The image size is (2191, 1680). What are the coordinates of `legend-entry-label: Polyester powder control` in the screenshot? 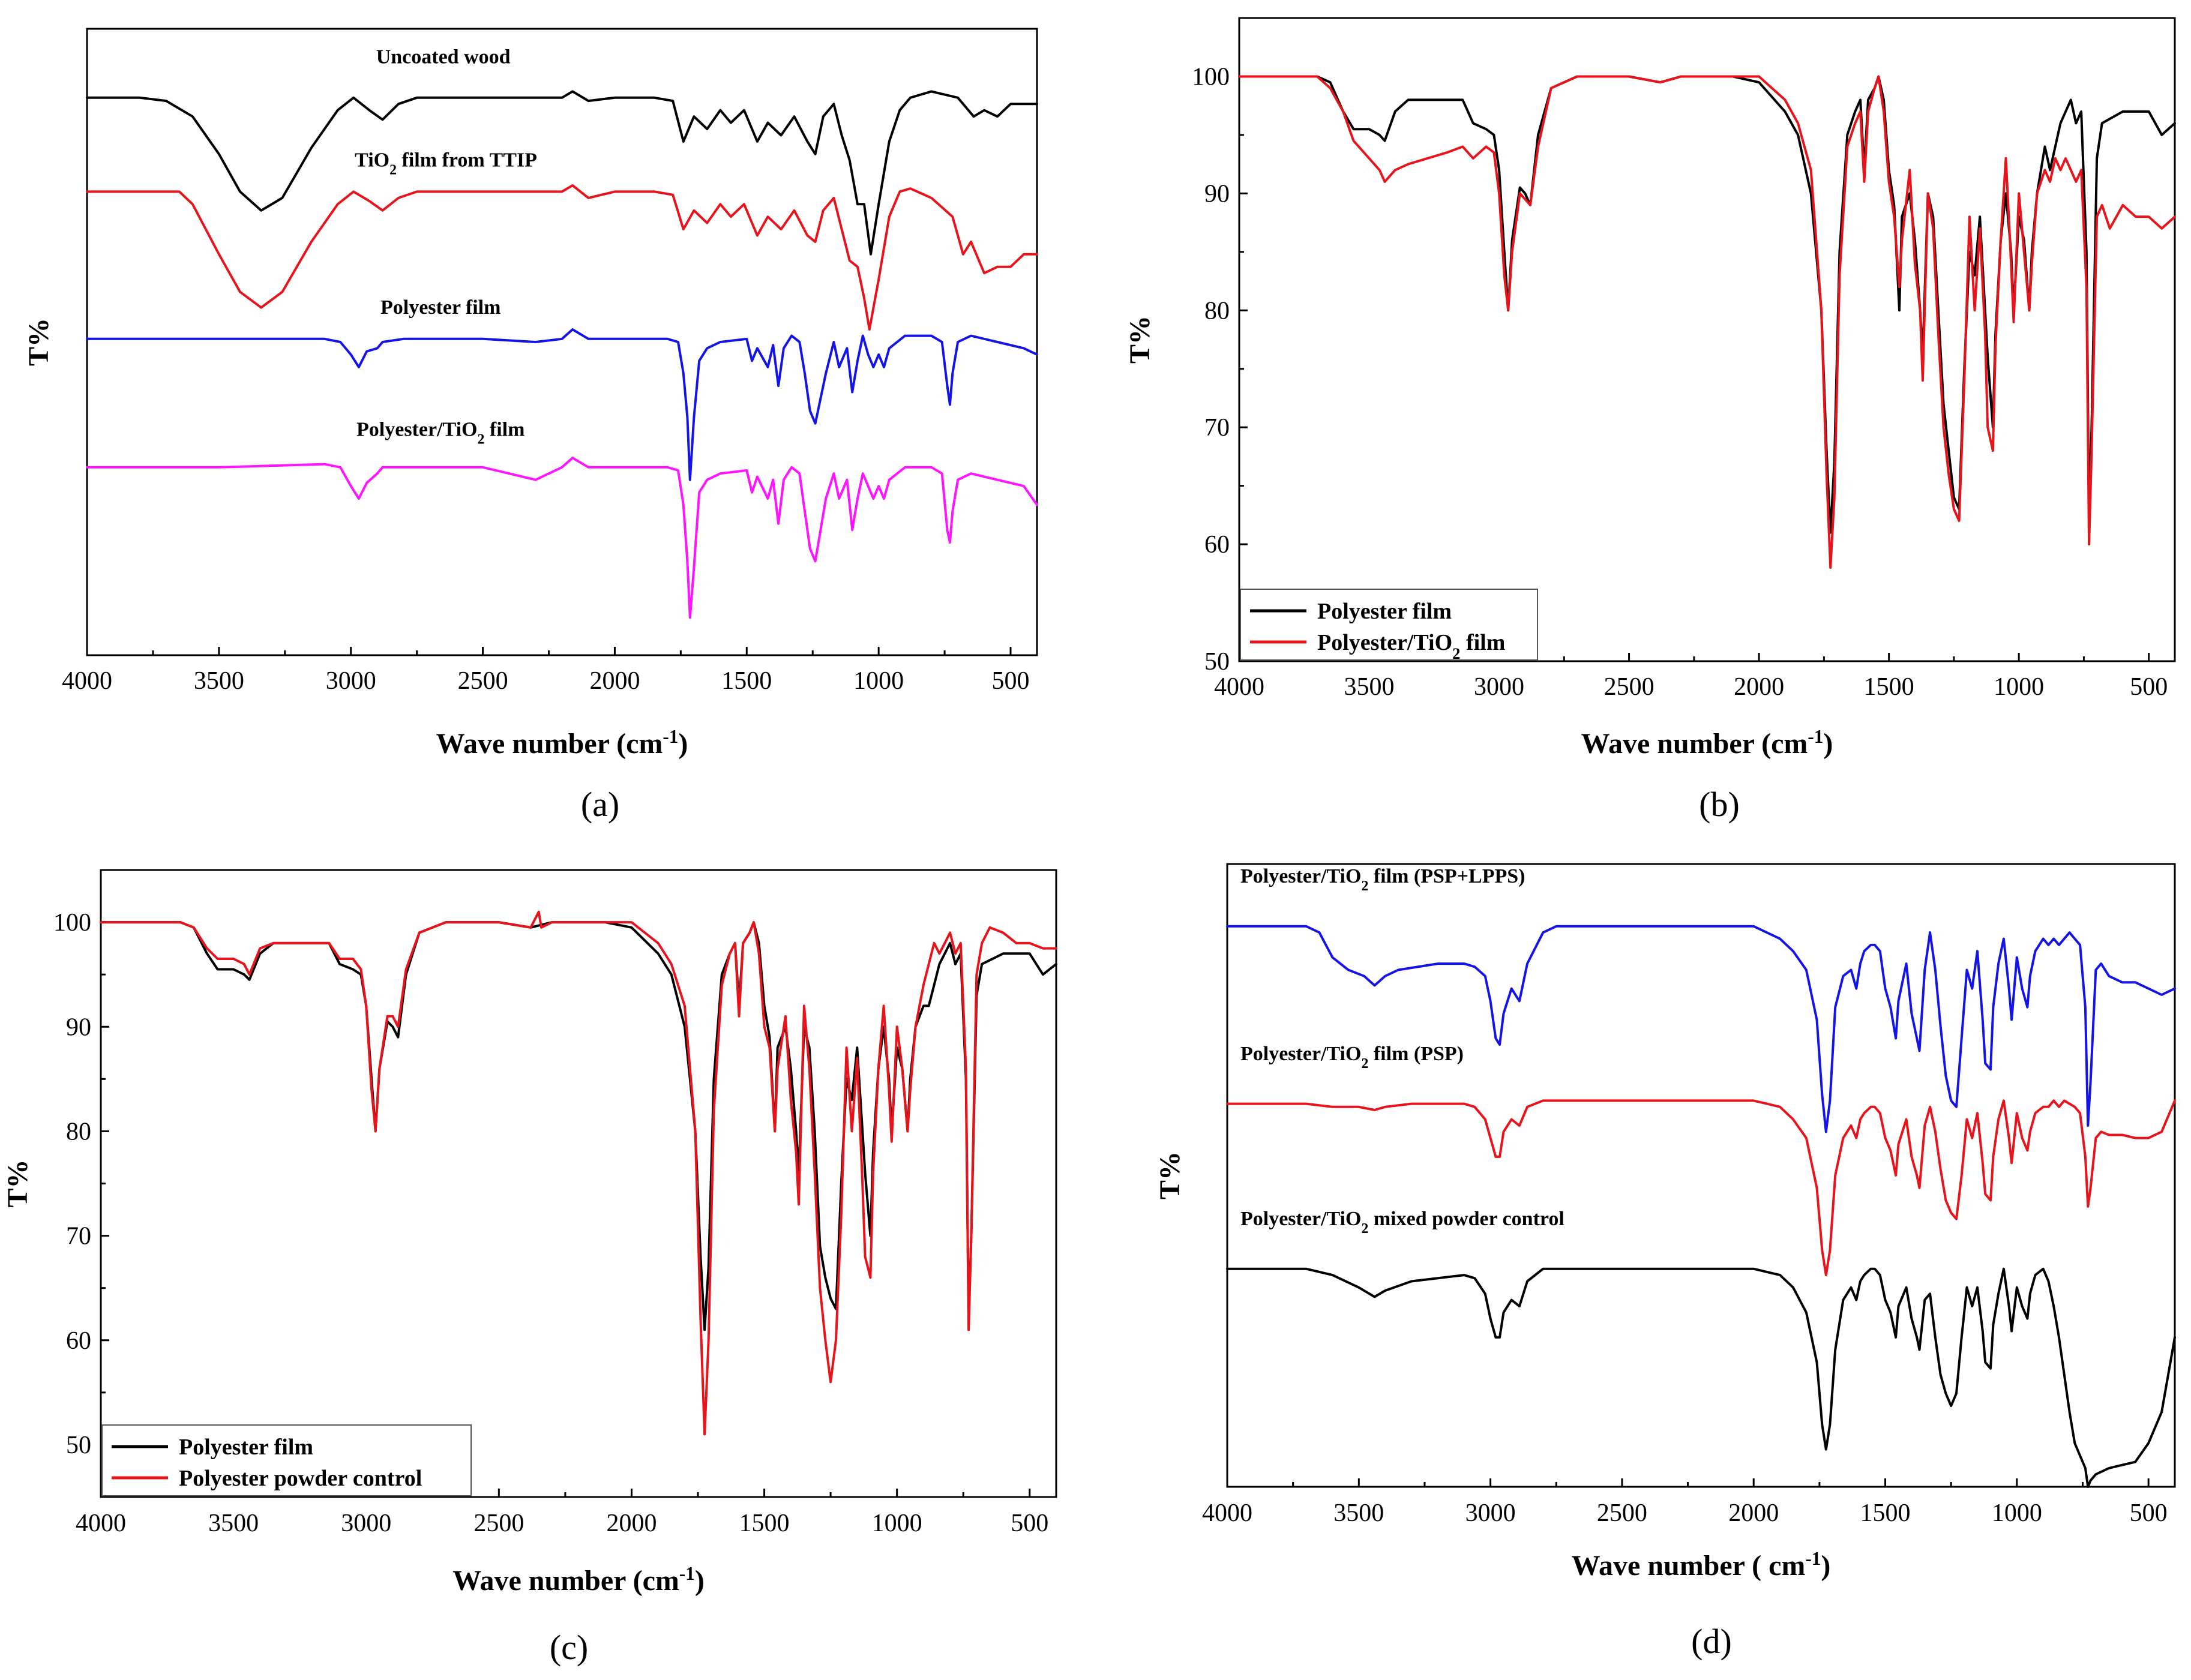 It's located at (300, 1479).